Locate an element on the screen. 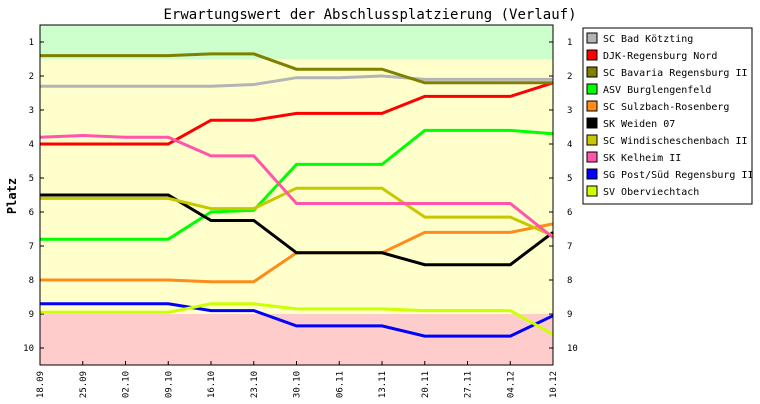  x-tick-label: 27.11 is located at coordinates (469, 384).